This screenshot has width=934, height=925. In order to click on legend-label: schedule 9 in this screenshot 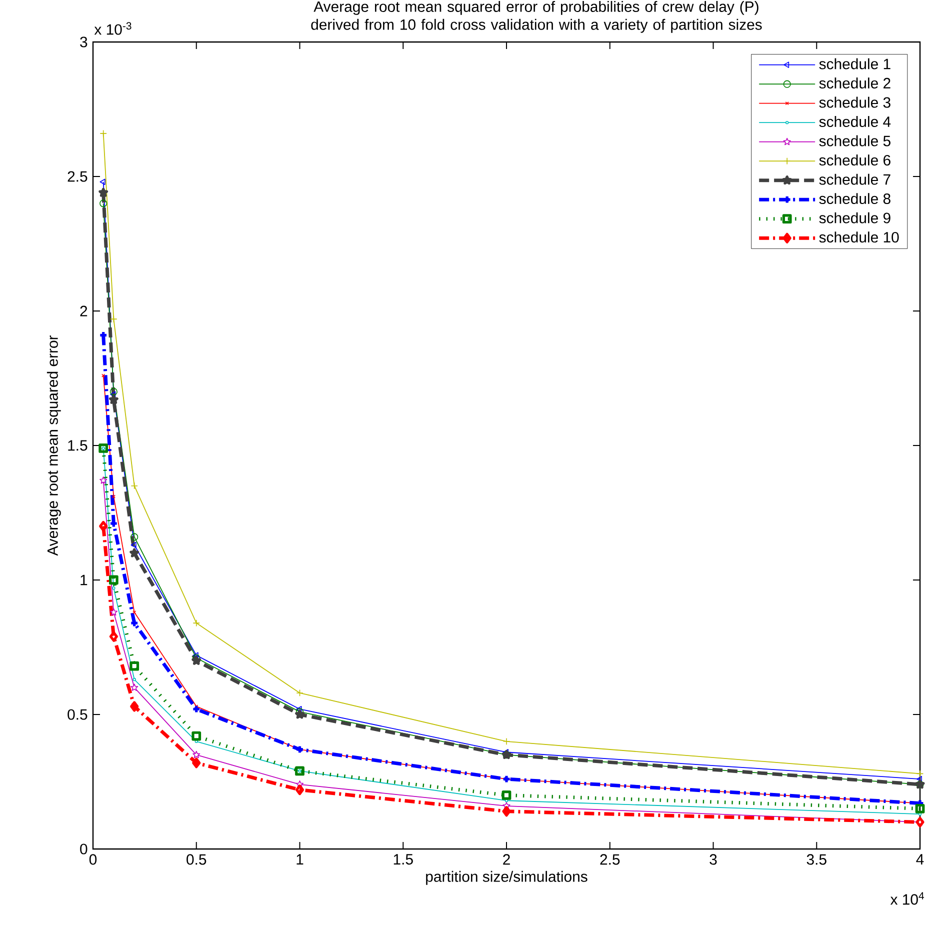, I will do `click(854, 218)`.